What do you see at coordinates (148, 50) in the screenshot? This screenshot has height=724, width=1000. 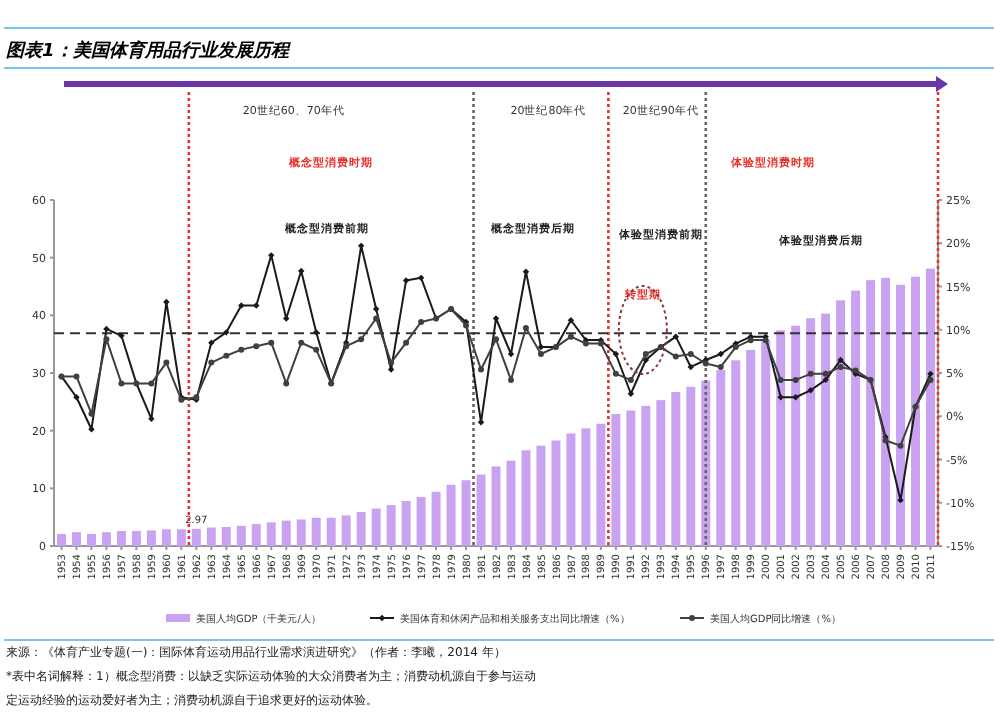 I see `chart-title: 图表1：美国体育用品行业发展历程` at bounding box center [148, 50].